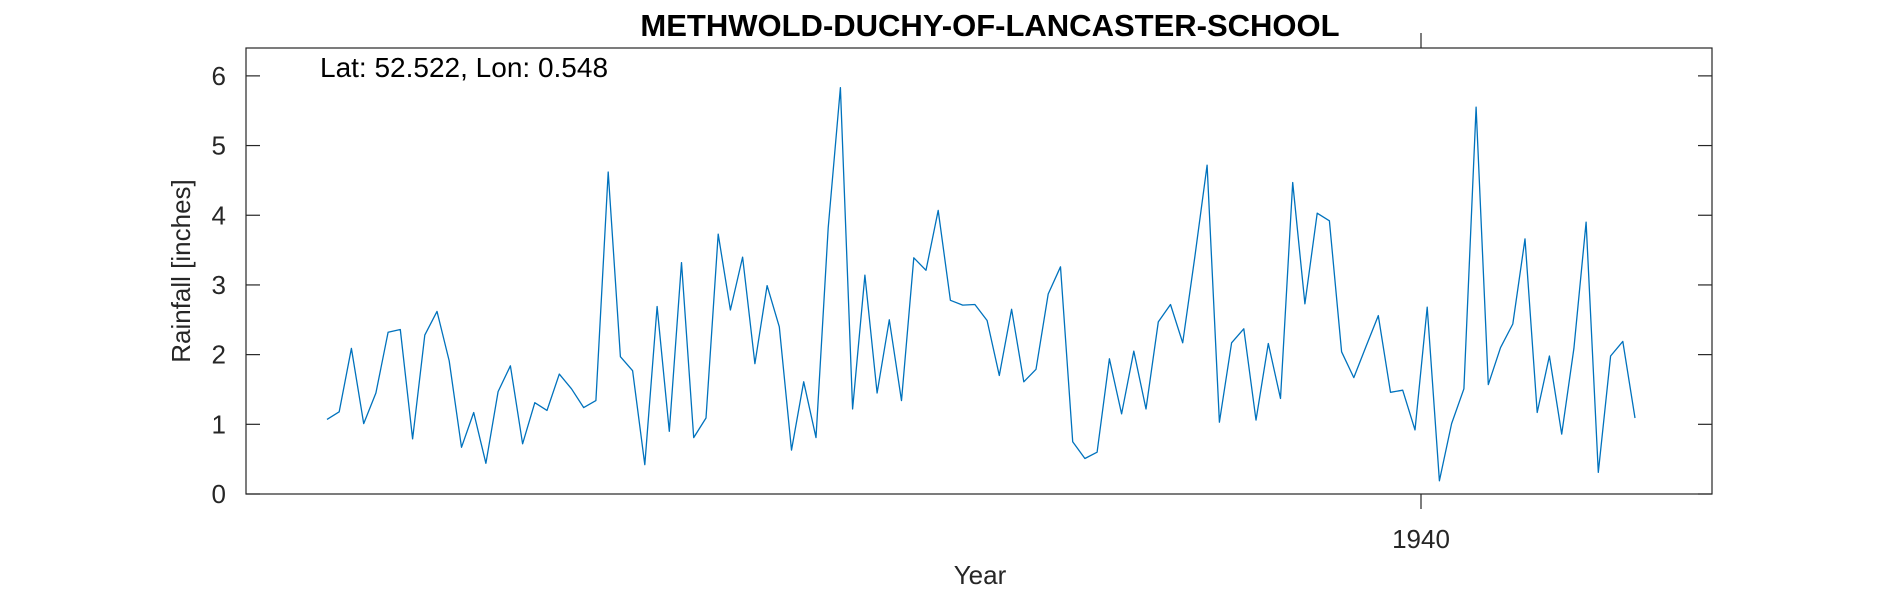  I want to click on chart-title: METHWOLD-DUCHY-OF-LANCASTER-SCHOOL, so click(989, 25).